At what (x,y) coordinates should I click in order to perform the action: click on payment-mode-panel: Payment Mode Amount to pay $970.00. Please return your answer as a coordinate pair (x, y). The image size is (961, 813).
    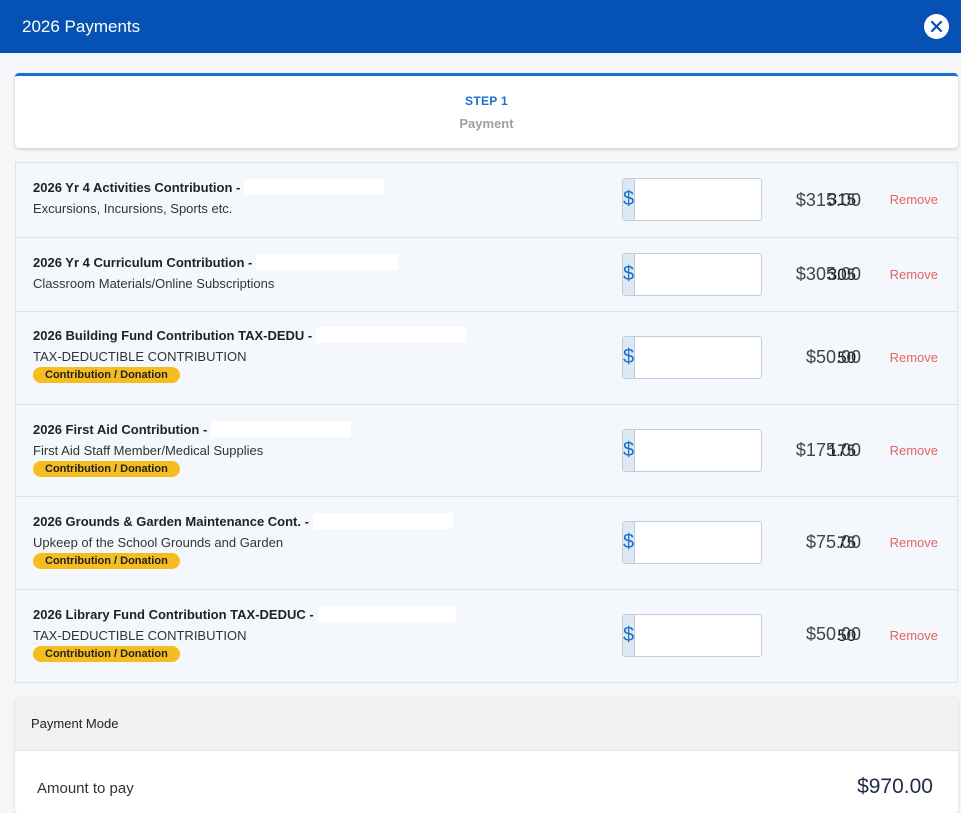
    Looking at the image, I should click on (486, 755).